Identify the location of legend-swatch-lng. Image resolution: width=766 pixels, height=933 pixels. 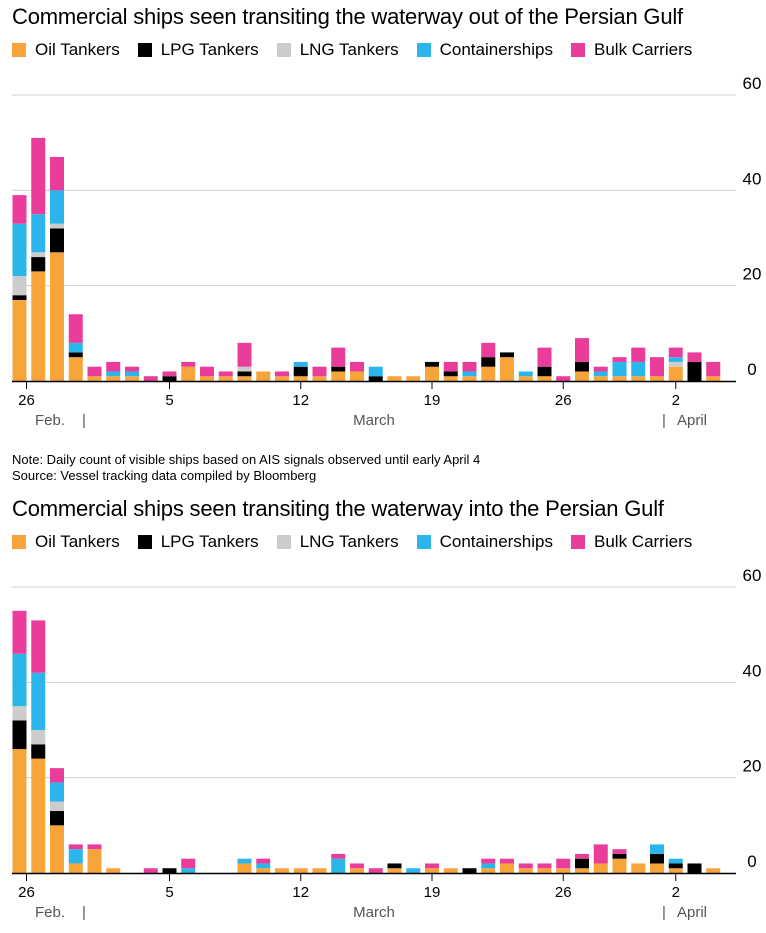
(283, 50).